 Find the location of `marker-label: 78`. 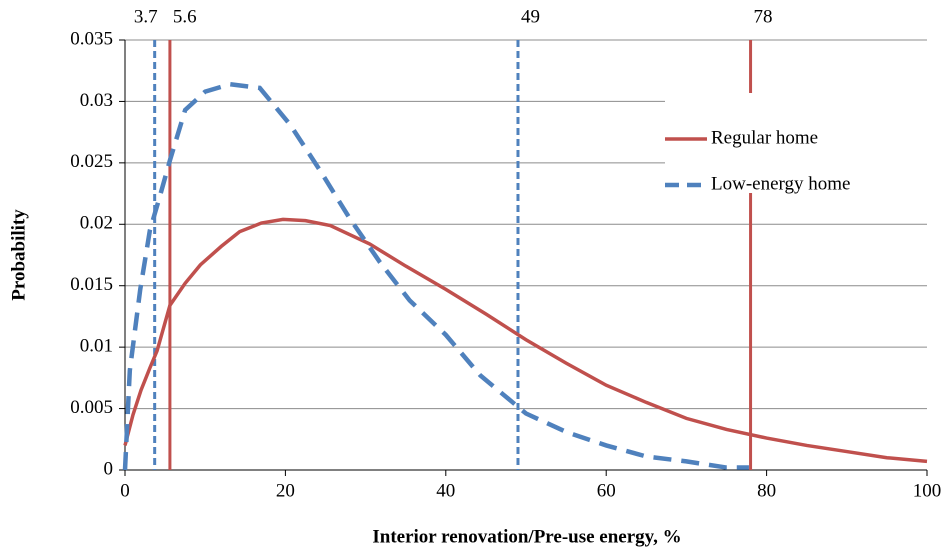

marker-label: 78 is located at coordinates (763, 16).